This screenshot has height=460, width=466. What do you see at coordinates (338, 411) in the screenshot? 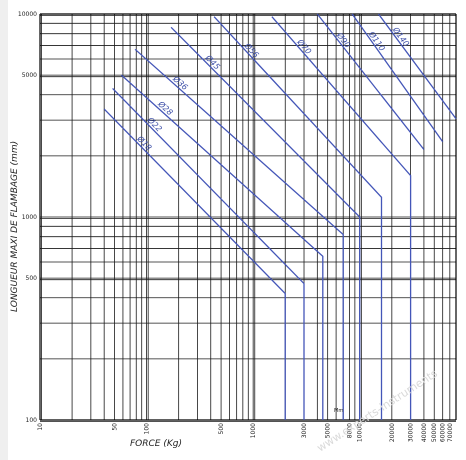
I see `misc-label: Mm` at bounding box center [338, 411].